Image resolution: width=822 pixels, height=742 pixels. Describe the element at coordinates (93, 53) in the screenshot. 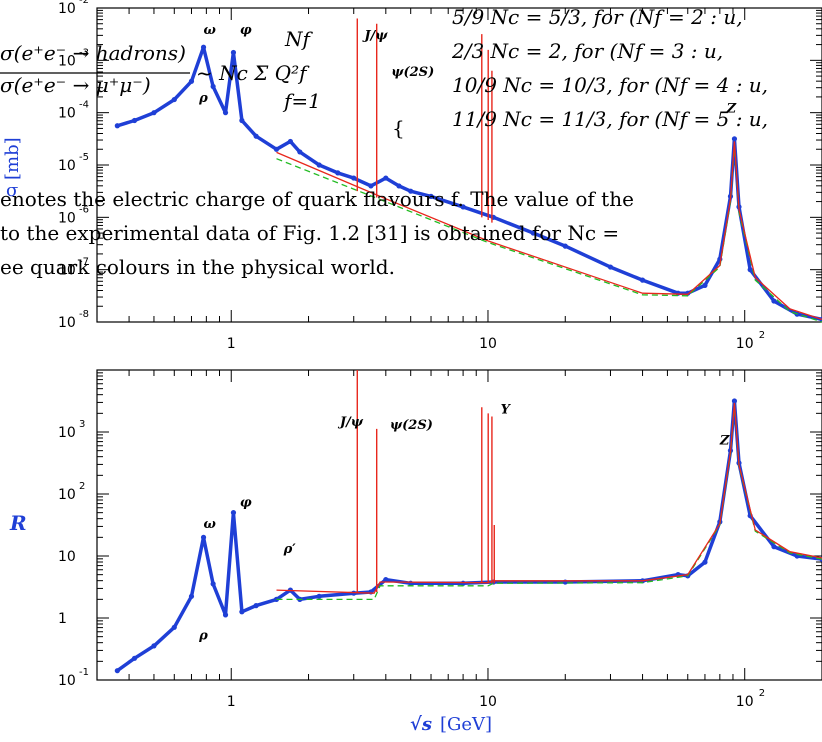

I see `formula-numerator: σ(e⁺e⁻ → hadrons)` at that location.